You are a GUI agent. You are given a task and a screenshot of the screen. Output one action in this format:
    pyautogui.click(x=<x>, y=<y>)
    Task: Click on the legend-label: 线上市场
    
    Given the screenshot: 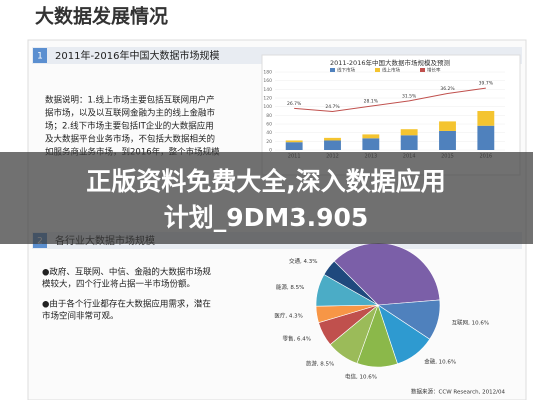 What is the action you would take?
    pyautogui.click(x=391, y=70)
    